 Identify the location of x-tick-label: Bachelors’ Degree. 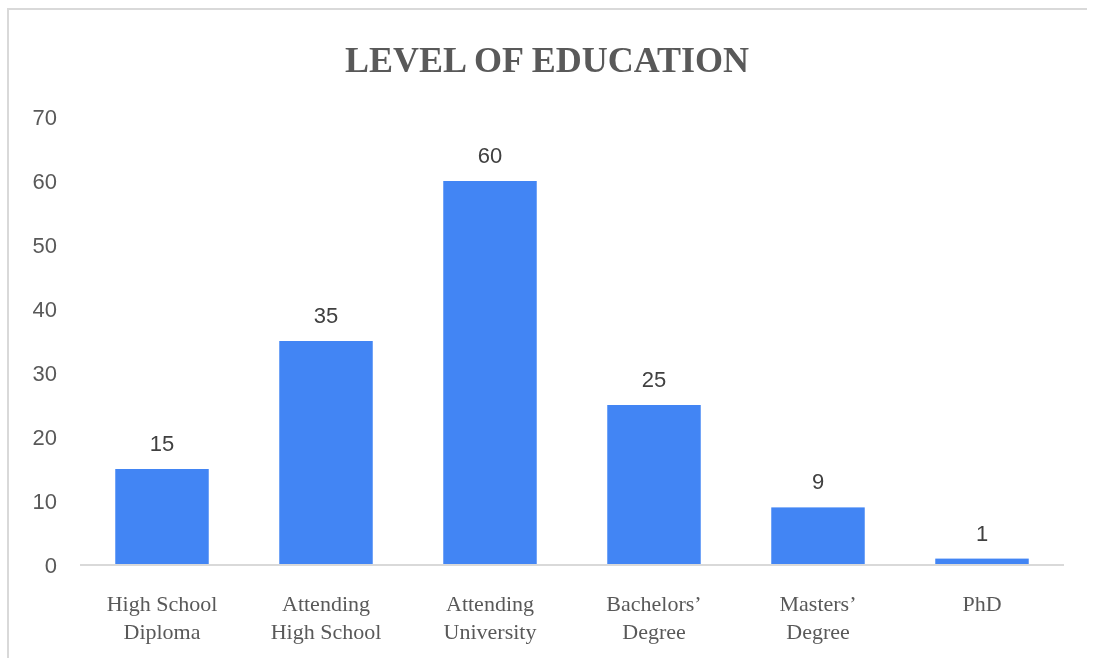
(654, 617).